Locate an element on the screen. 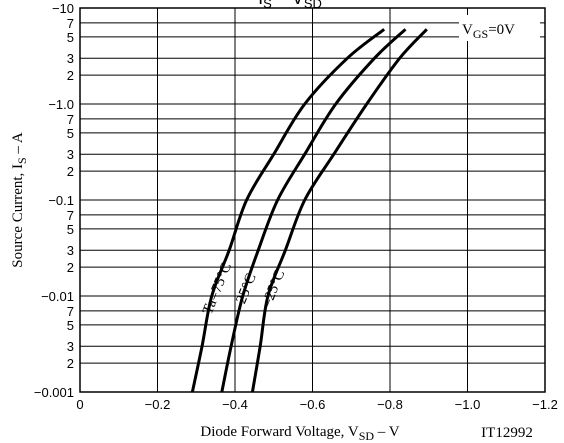  y-tick-label: −0.1 is located at coordinates (61, 200).